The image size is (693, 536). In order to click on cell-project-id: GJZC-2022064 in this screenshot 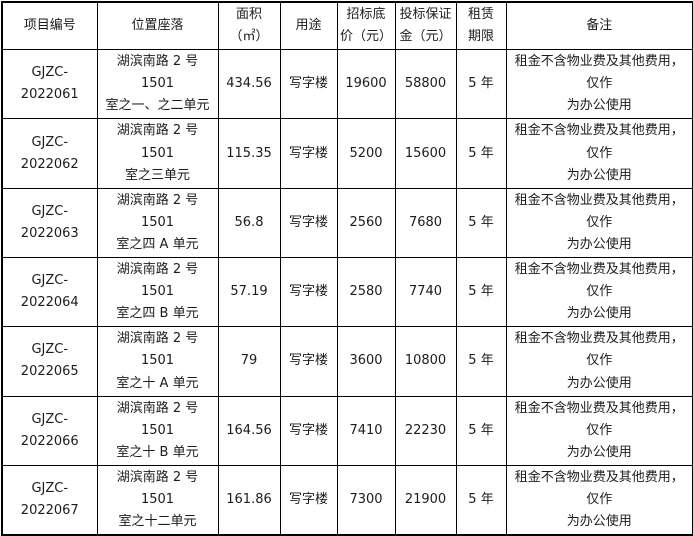, I will do `click(49, 292)`.